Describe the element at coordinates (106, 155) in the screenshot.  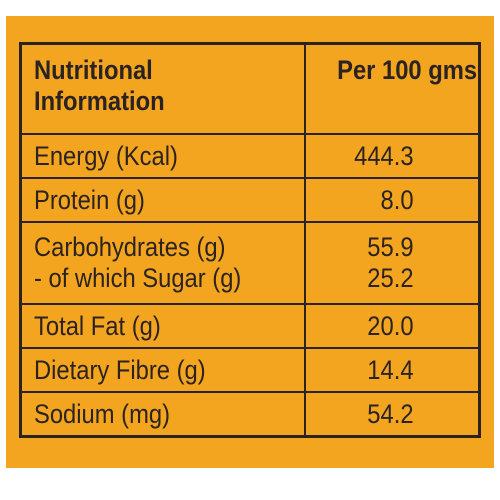
I see `energy-label: Energy (Kcal)` at that location.